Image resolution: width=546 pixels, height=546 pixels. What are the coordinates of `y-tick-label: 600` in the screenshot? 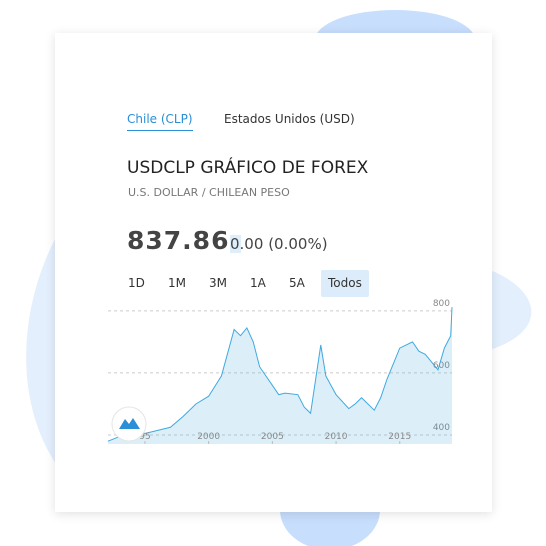 It's located at (441, 366).